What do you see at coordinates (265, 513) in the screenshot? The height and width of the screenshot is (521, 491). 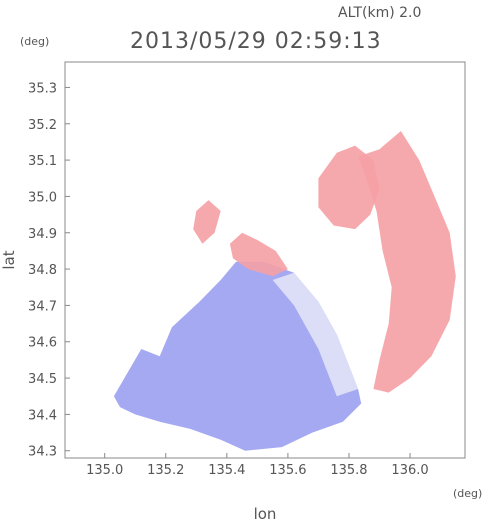 I see `x-axis-title: lon` at bounding box center [265, 513].